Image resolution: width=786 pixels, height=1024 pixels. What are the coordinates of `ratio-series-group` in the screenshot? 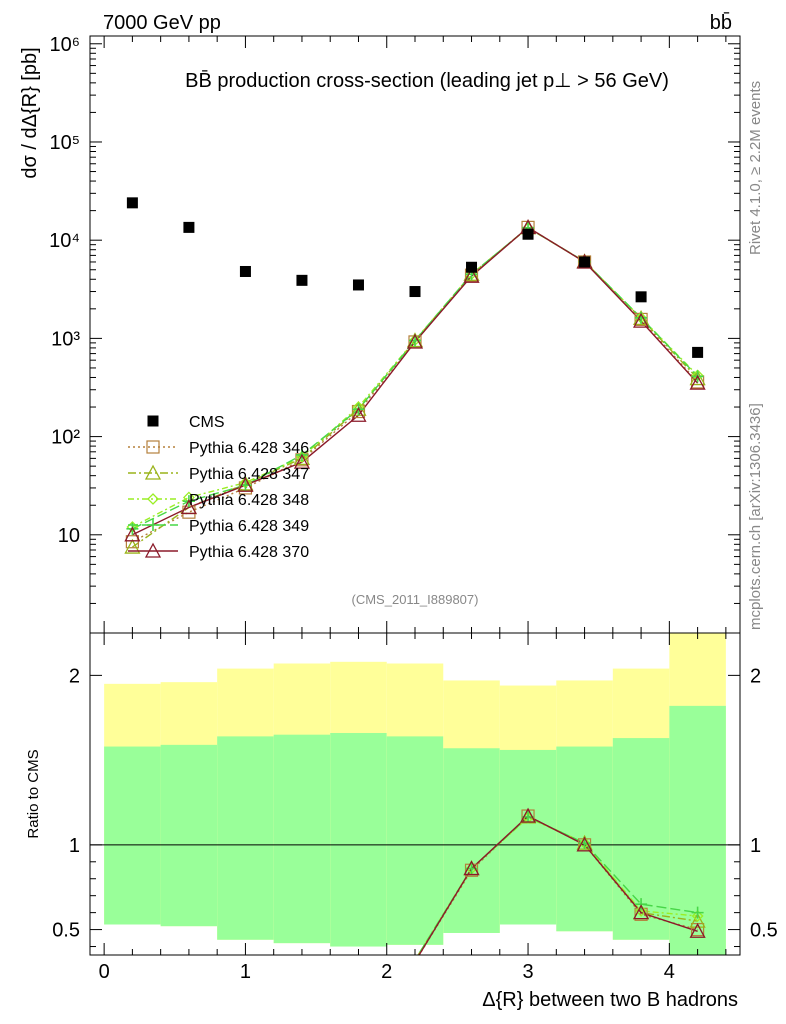 It's located at (561, 881).